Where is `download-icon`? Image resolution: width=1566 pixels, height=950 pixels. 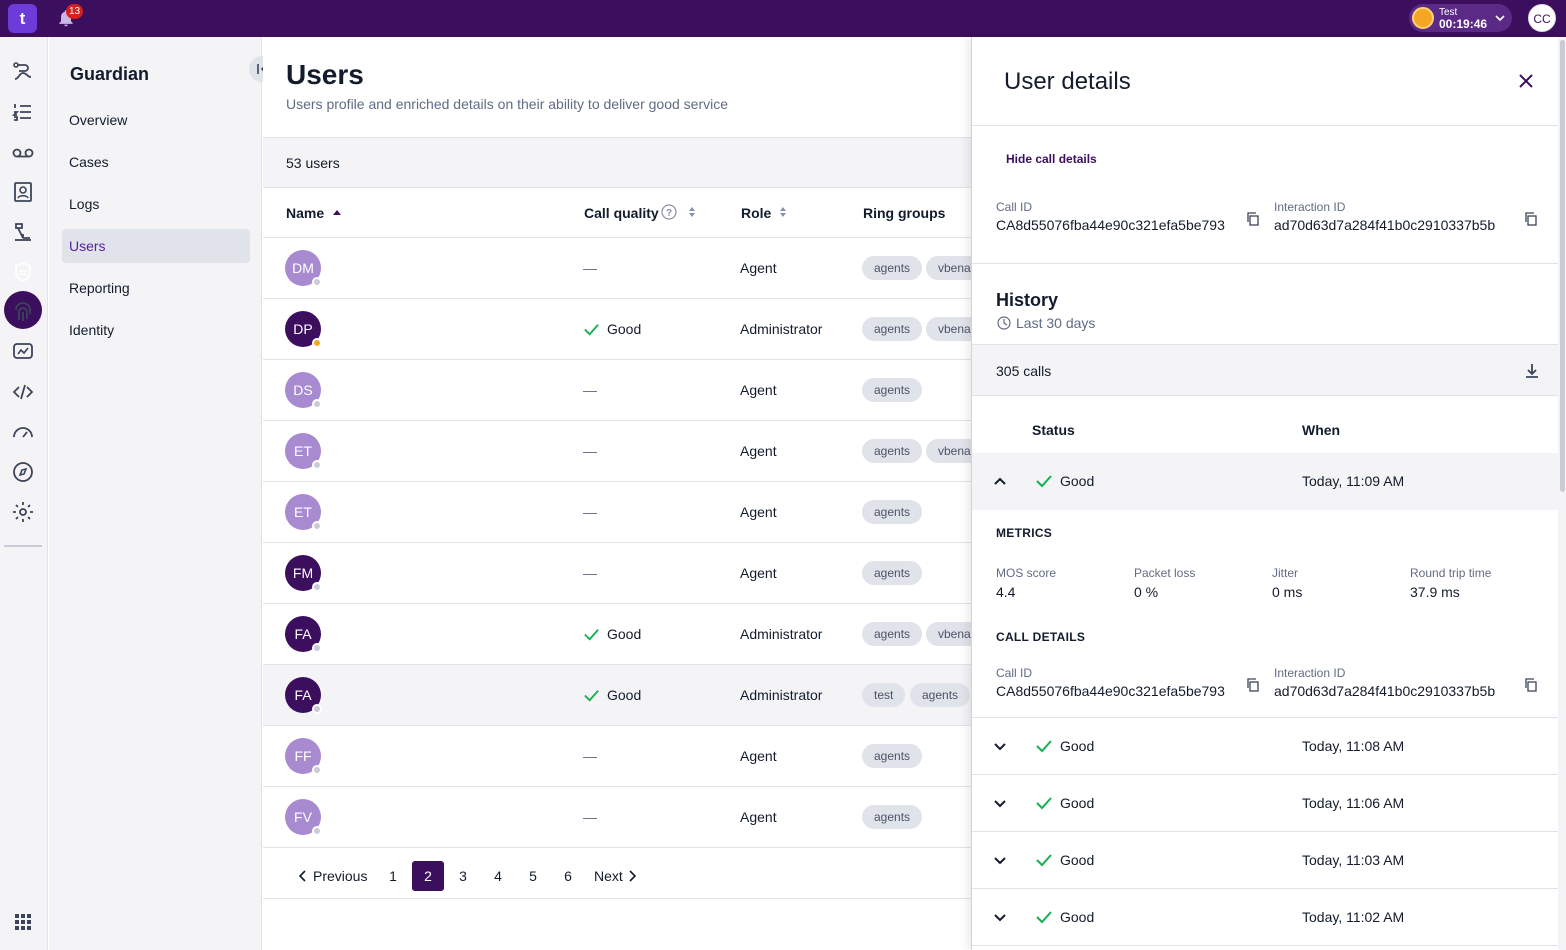
download-icon is located at coordinates (1532, 371).